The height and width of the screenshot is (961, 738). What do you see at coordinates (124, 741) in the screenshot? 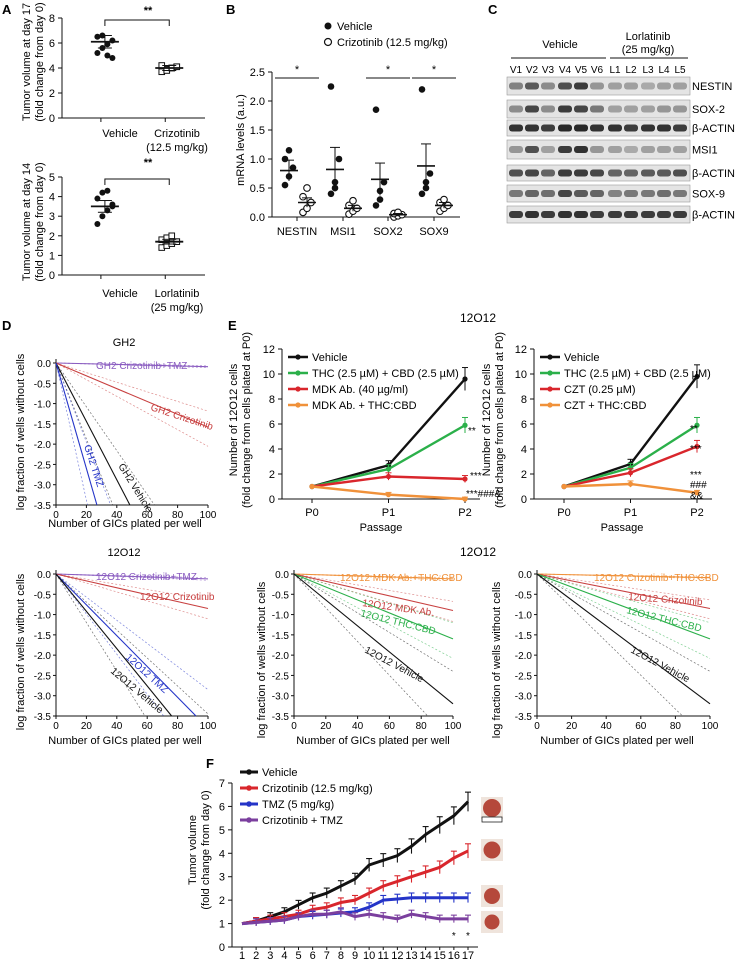
I see `d2a-xlabel: Number of GICs plated per well` at bounding box center [124, 741].